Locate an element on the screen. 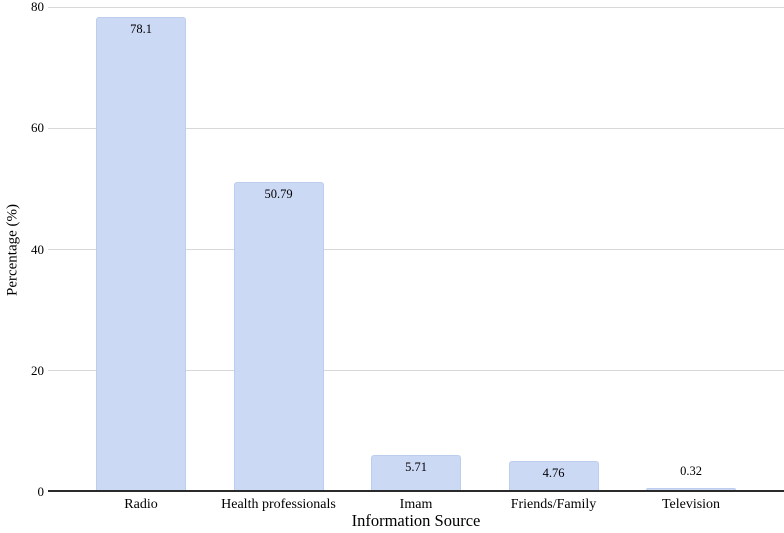 The image size is (784, 533). y-tick-label: 40 is located at coordinates (37, 249).